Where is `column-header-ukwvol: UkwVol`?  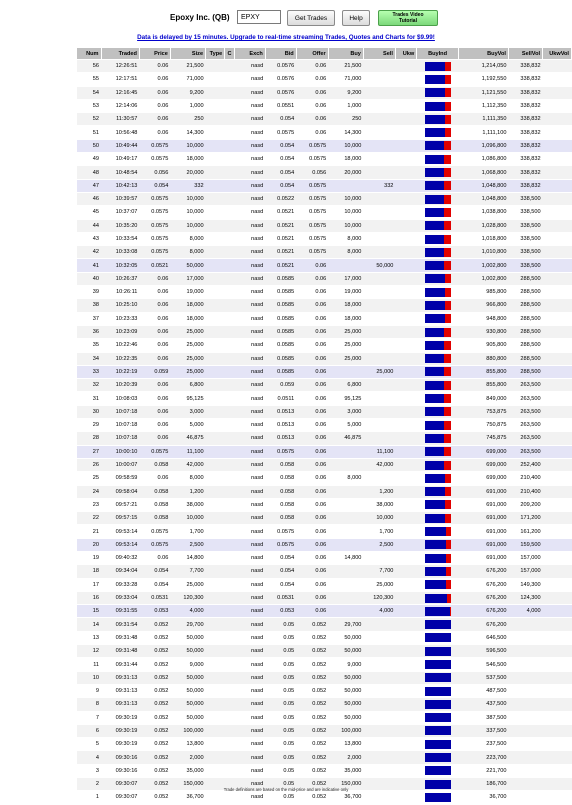
column-header-ukwvol: UkwVol is located at coordinates (557, 54).